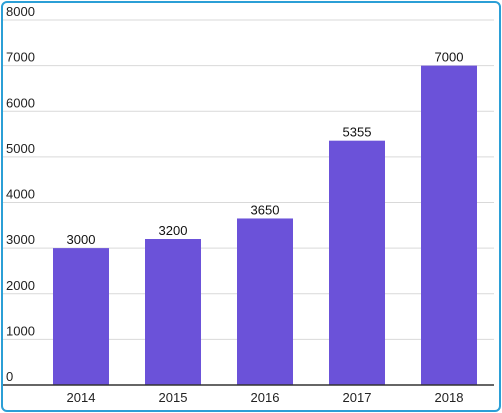 The height and width of the screenshot is (413, 502). What do you see at coordinates (173, 397) in the screenshot?
I see `x-tick-label: 2015` at bounding box center [173, 397].